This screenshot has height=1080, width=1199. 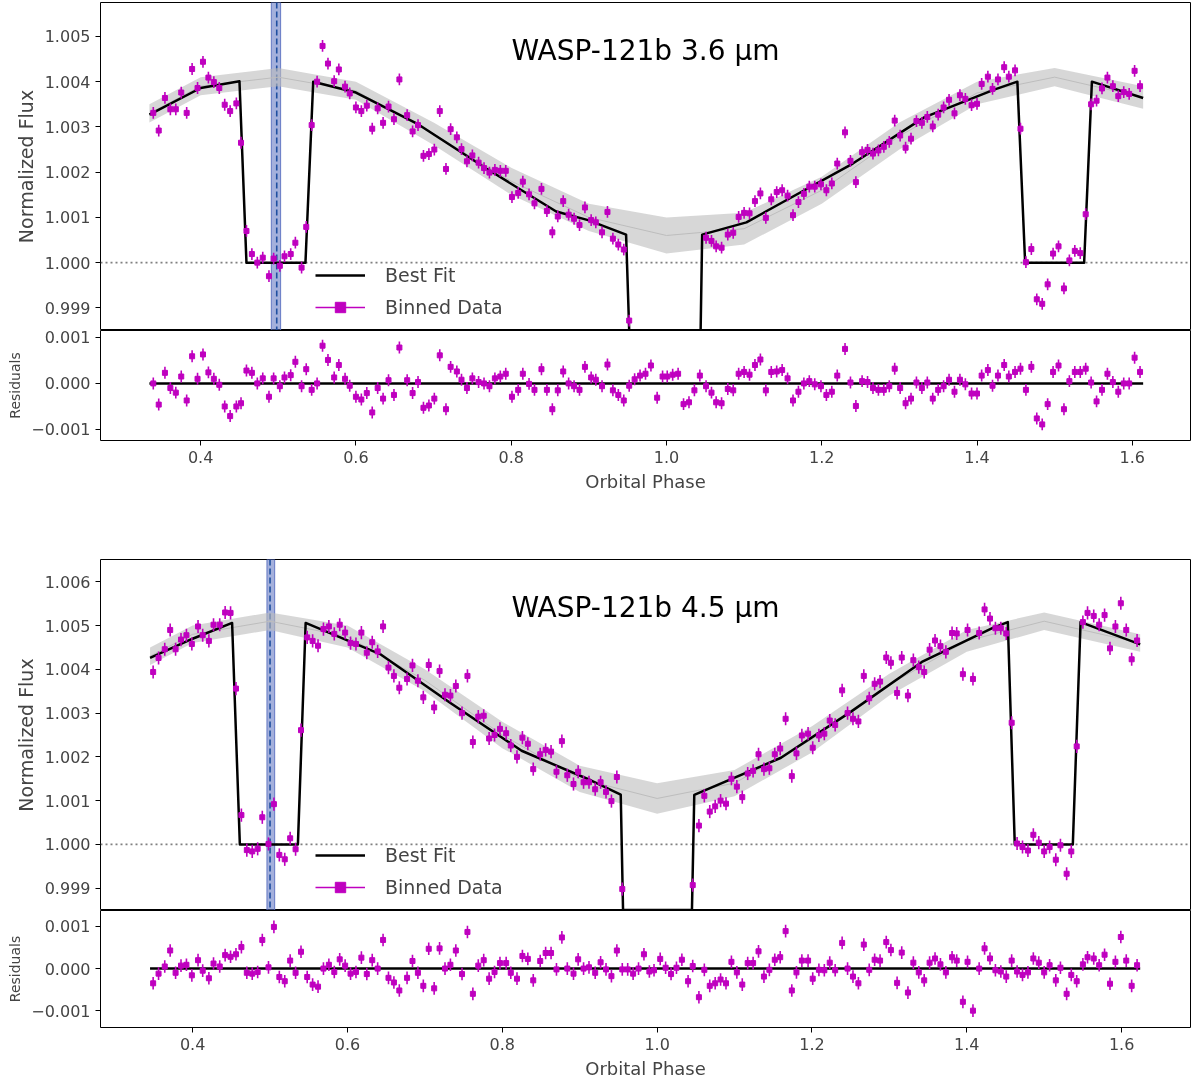 What do you see at coordinates (645, 50) in the screenshot?
I see `text: WASP-121b 3.6 μm` at bounding box center [645, 50].